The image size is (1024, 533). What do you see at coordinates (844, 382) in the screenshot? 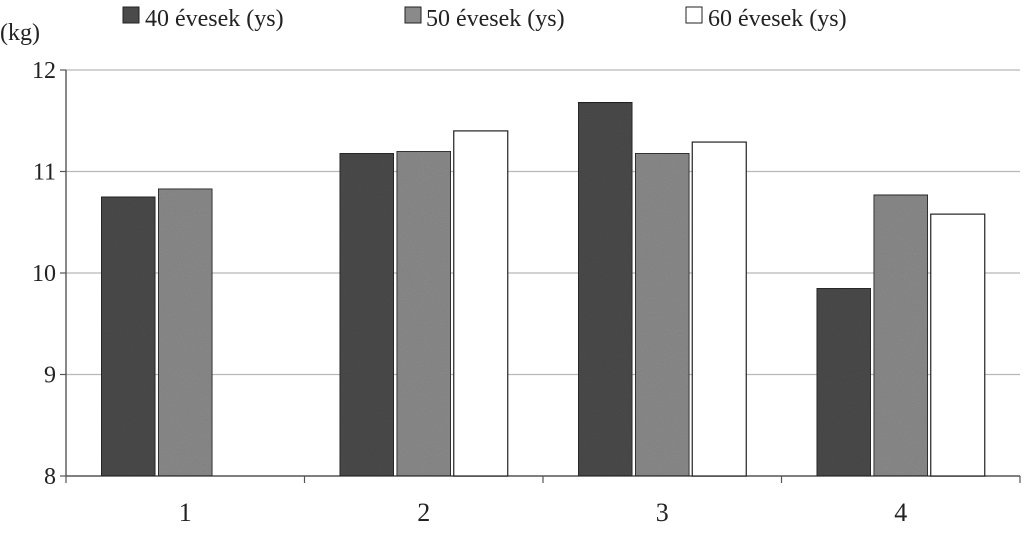
I see `bar-series1-cat4` at bounding box center [844, 382].